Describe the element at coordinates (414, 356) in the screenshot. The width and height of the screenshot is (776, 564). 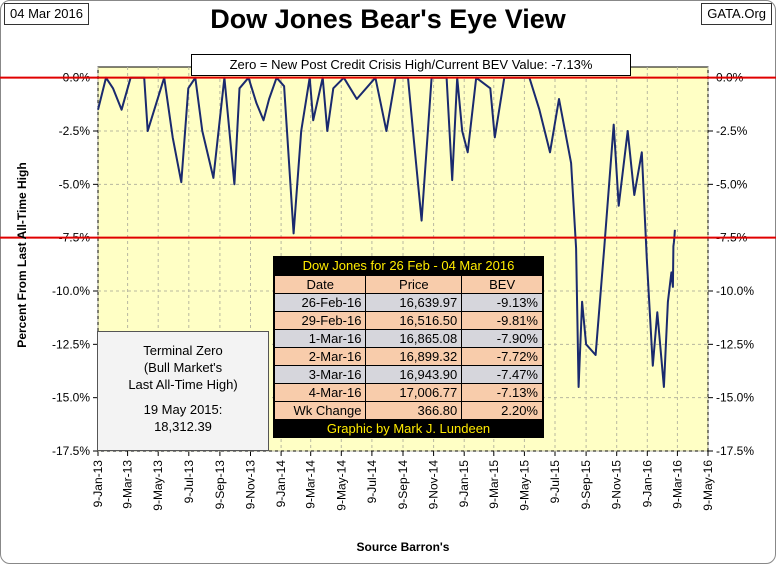
I see `row-price: 16,899.32` at that location.